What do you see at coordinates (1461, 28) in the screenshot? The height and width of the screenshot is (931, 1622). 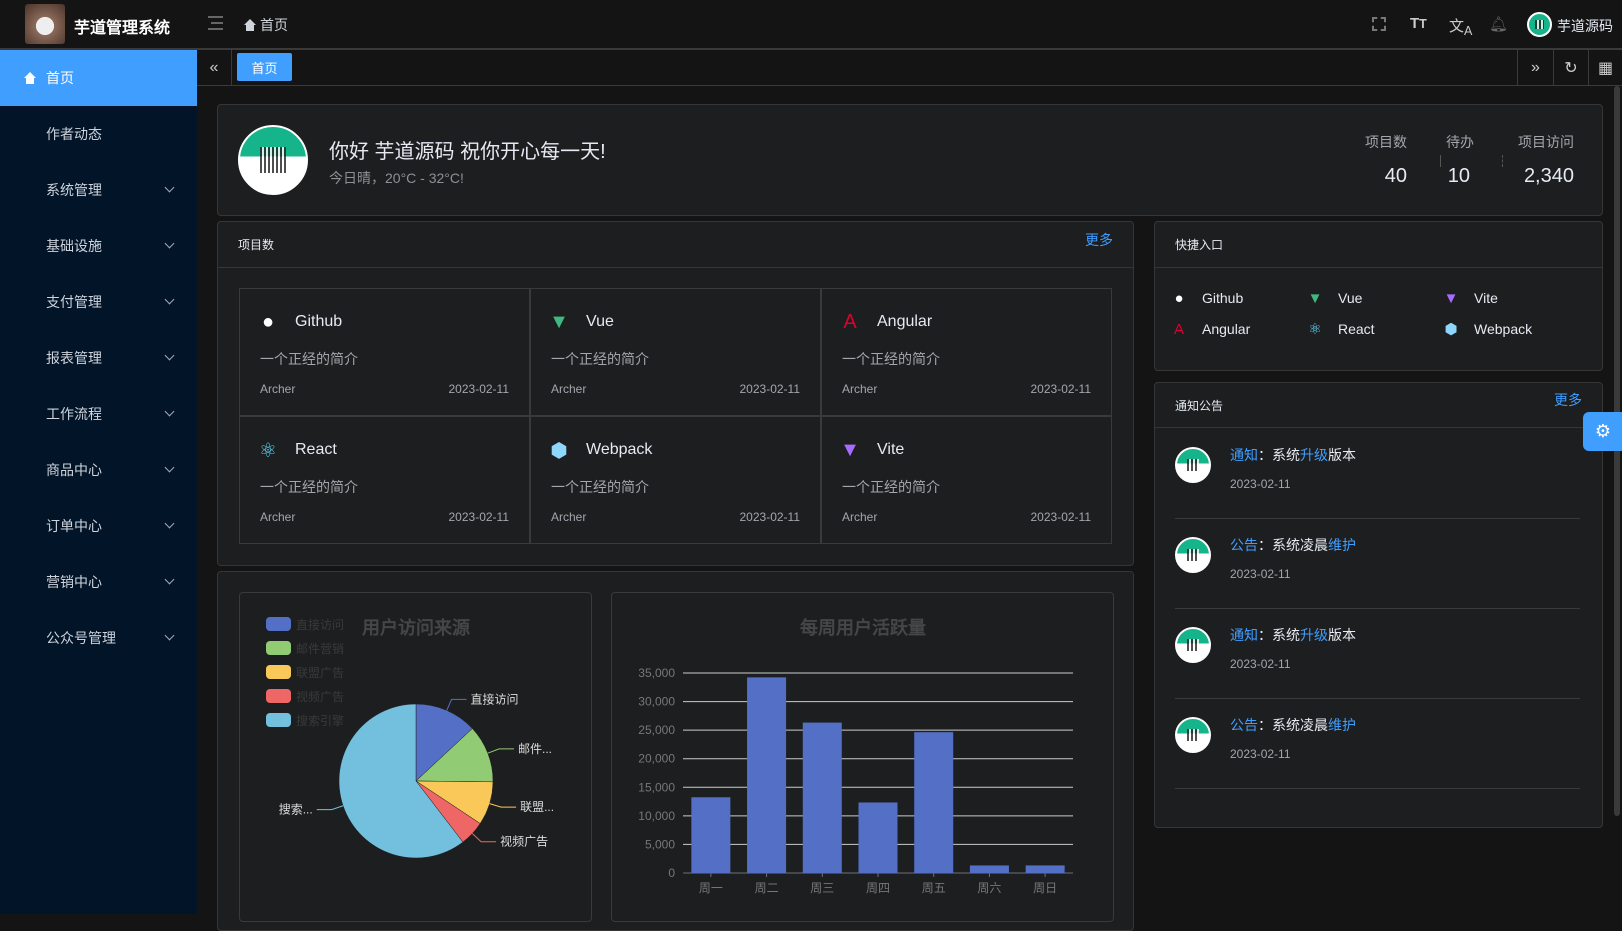 I see `translate-icon: 文A` at bounding box center [1461, 28].